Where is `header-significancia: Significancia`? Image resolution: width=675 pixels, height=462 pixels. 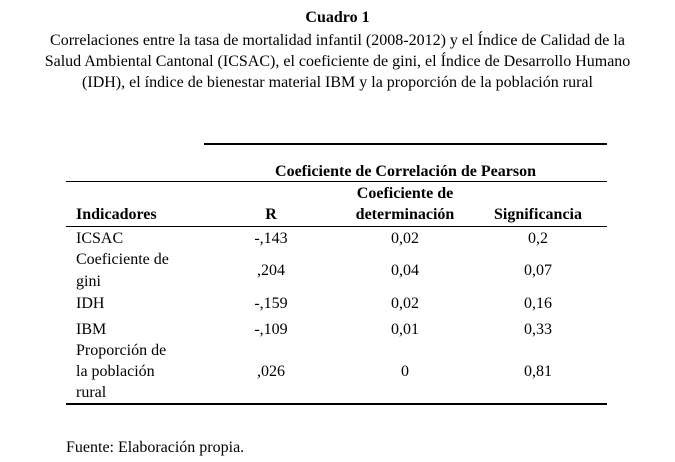
header-significancia: Significancia is located at coordinates (537, 214).